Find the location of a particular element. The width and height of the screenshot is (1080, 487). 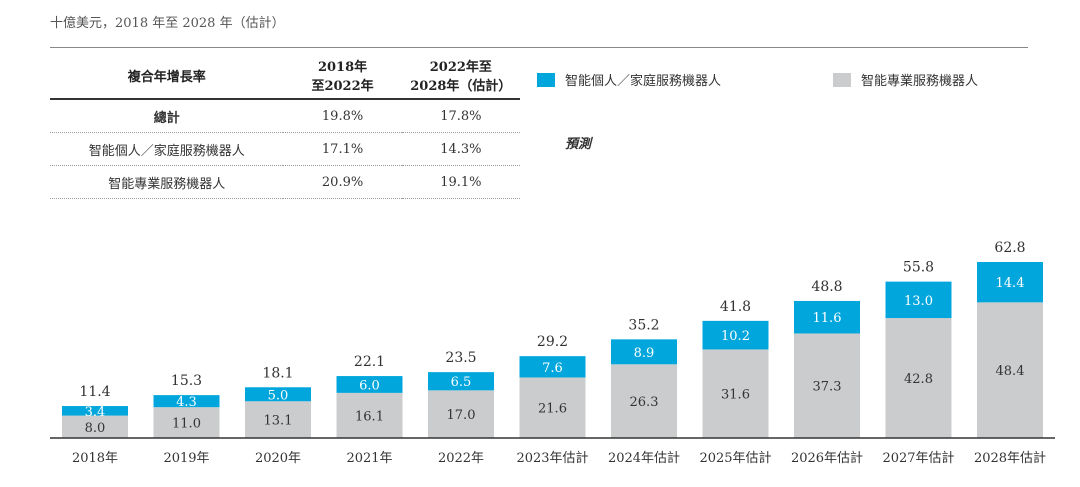

row-label: 智能個人／家庭服務機器人 is located at coordinates (167, 149).